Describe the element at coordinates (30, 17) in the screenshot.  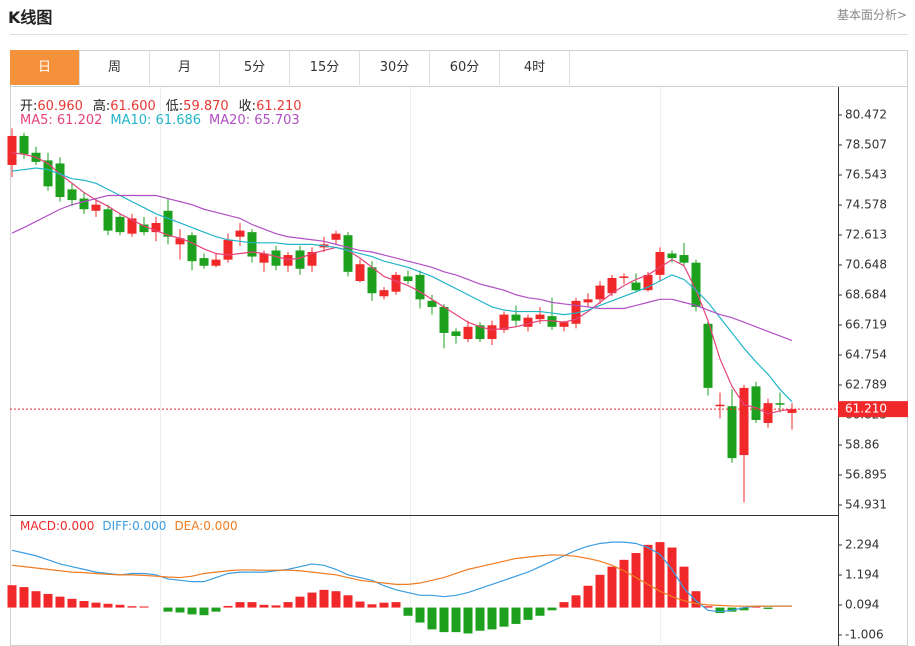
I see `page-title: K线图` at that location.